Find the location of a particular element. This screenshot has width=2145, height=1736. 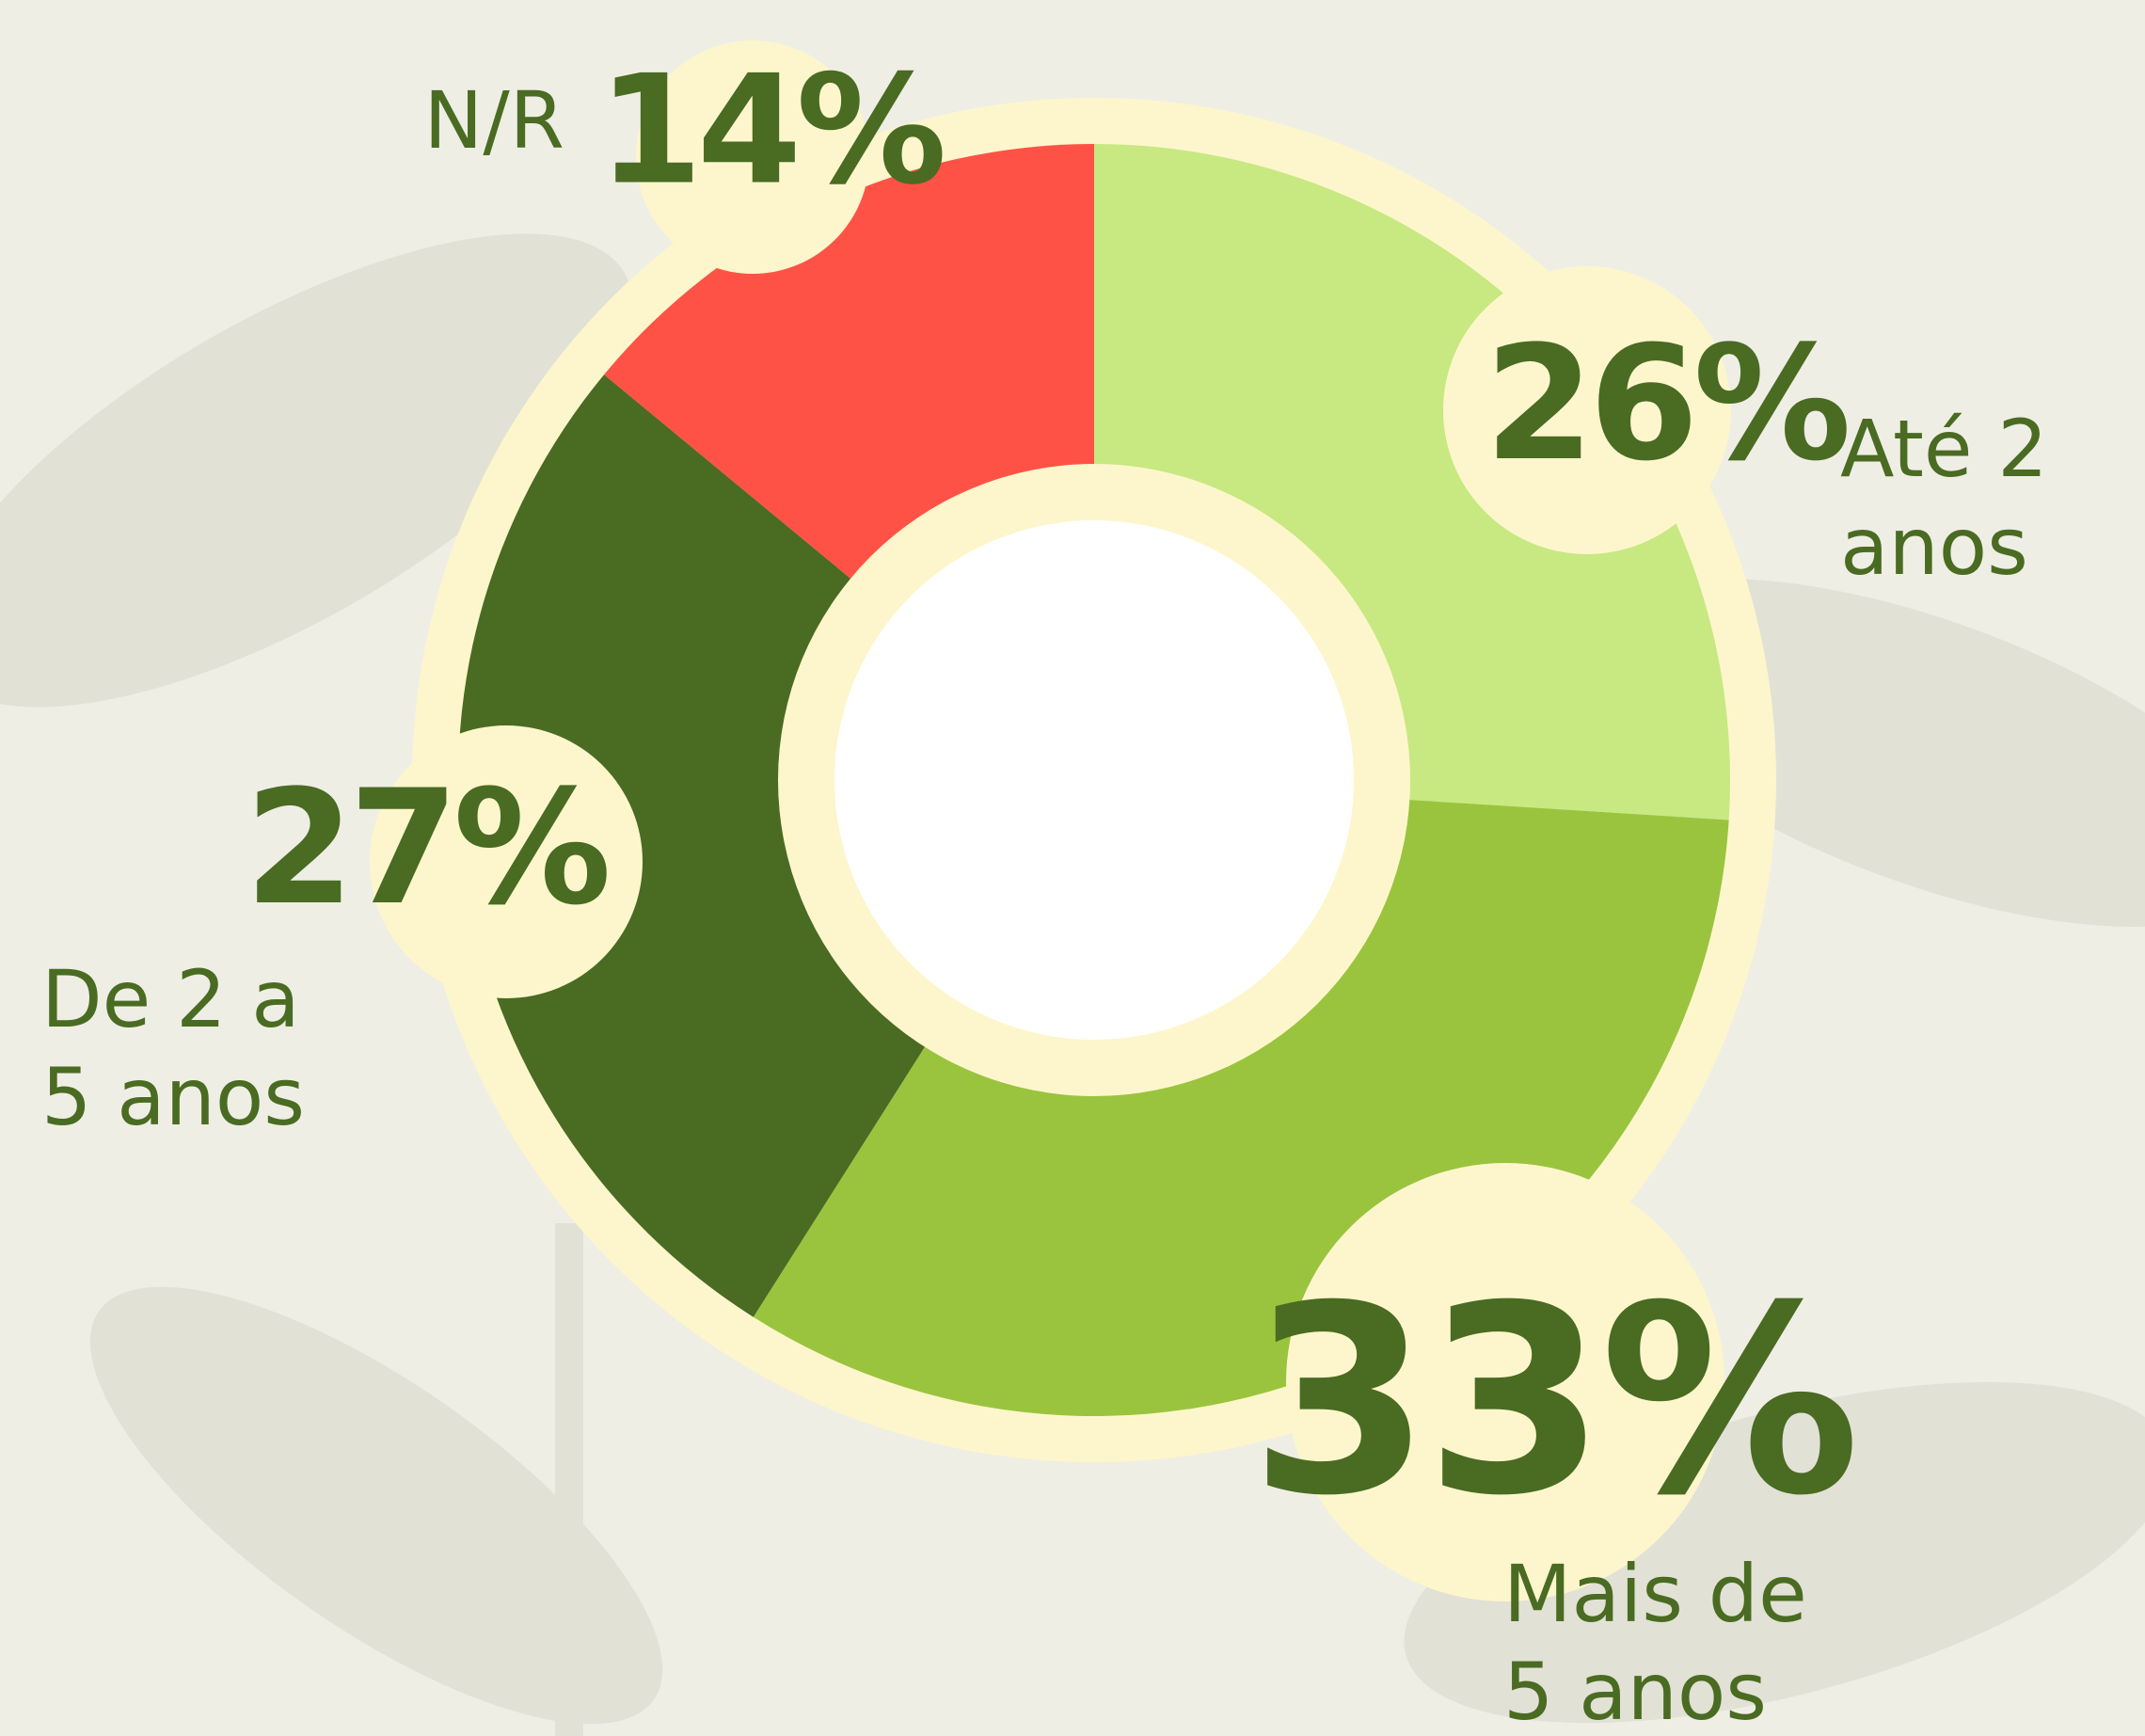

value-label: 33% is located at coordinates (1553, 1402).